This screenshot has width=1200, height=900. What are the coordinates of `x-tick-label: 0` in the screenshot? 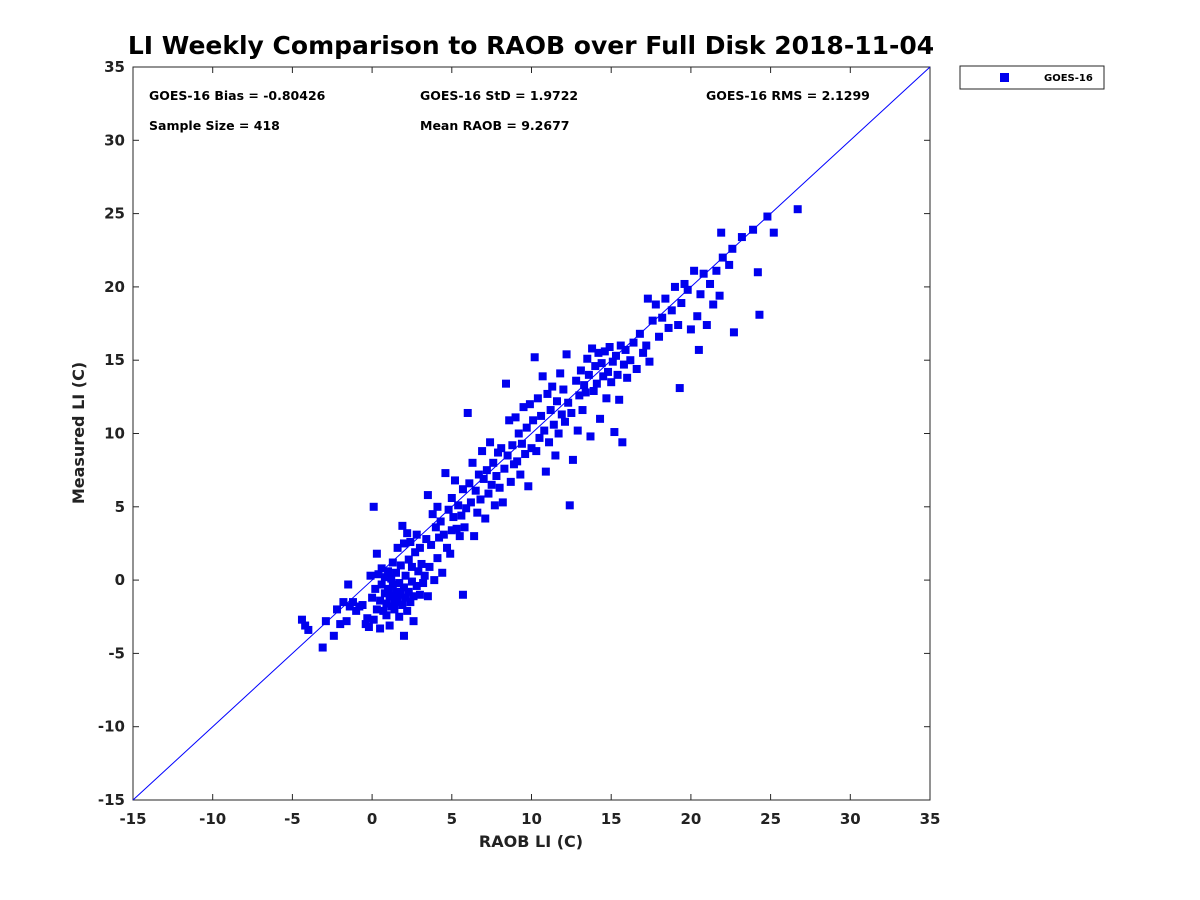 It's located at (372, 819).